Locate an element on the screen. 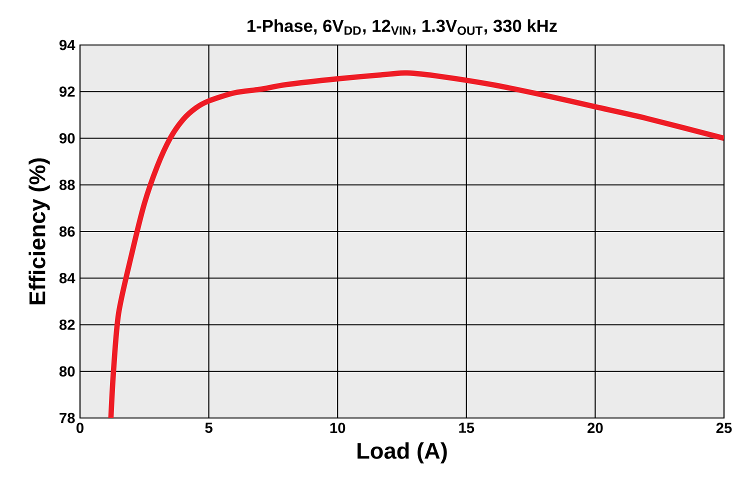  y-tick-label: 80 is located at coordinates (67, 371).